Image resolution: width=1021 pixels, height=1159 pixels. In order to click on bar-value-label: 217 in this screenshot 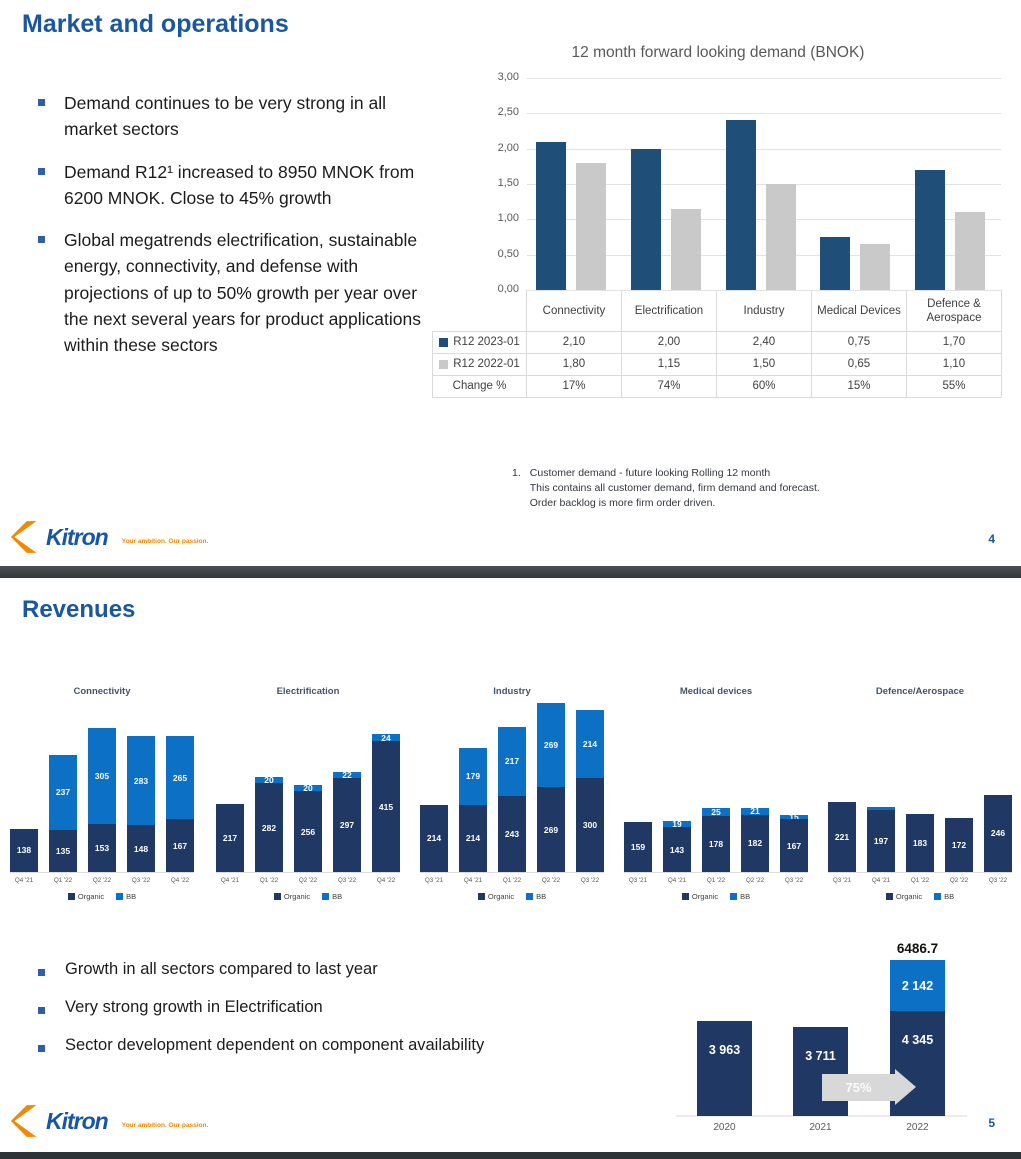, I will do `click(230, 837)`.